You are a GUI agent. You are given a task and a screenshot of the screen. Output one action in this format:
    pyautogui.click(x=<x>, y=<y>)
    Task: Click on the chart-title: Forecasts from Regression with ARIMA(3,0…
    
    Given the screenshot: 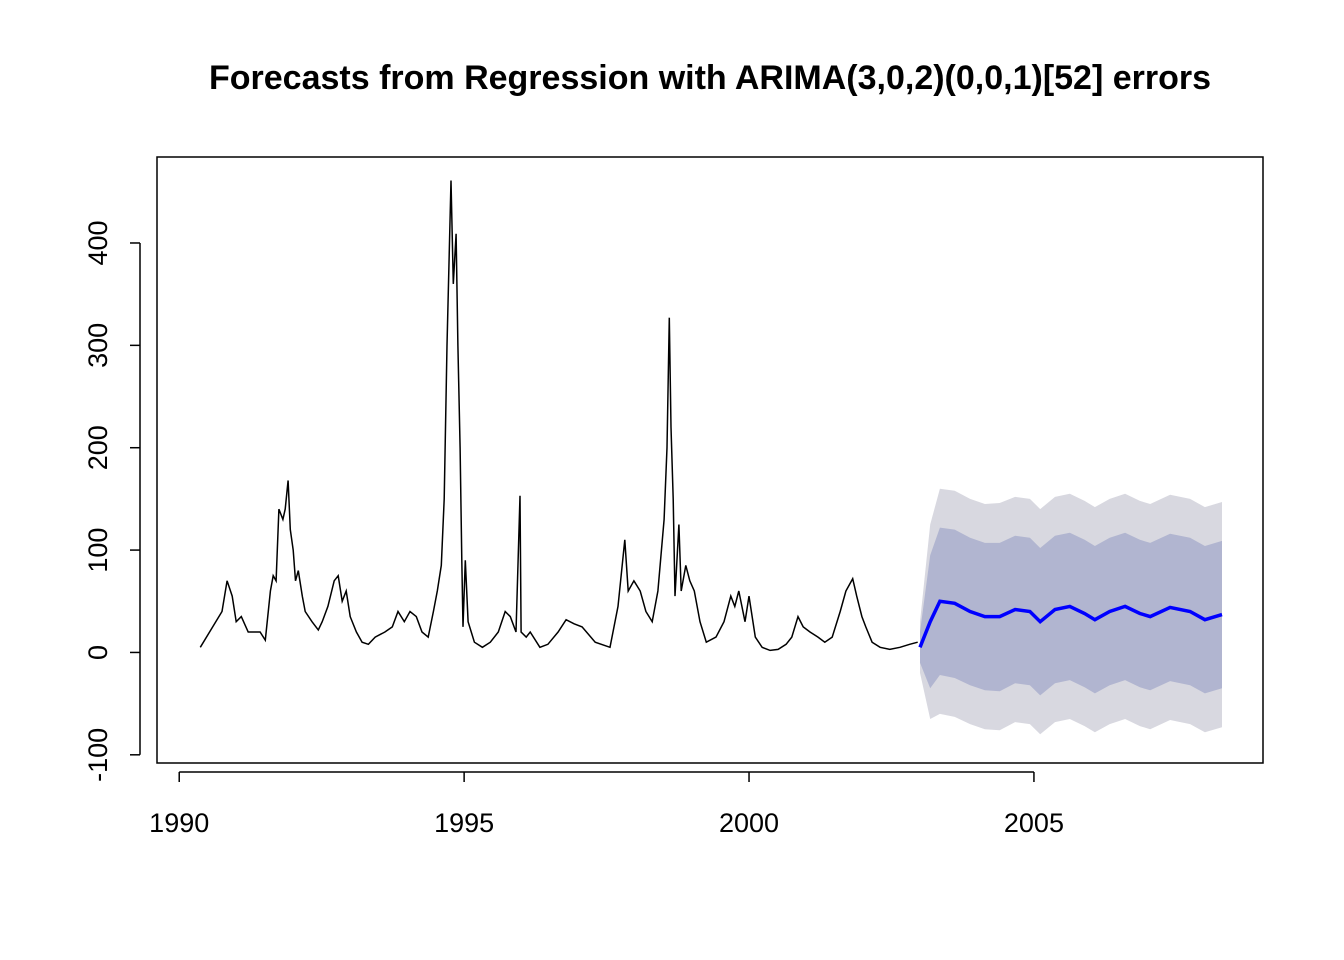 What is the action you would take?
    pyautogui.click(x=710, y=78)
    